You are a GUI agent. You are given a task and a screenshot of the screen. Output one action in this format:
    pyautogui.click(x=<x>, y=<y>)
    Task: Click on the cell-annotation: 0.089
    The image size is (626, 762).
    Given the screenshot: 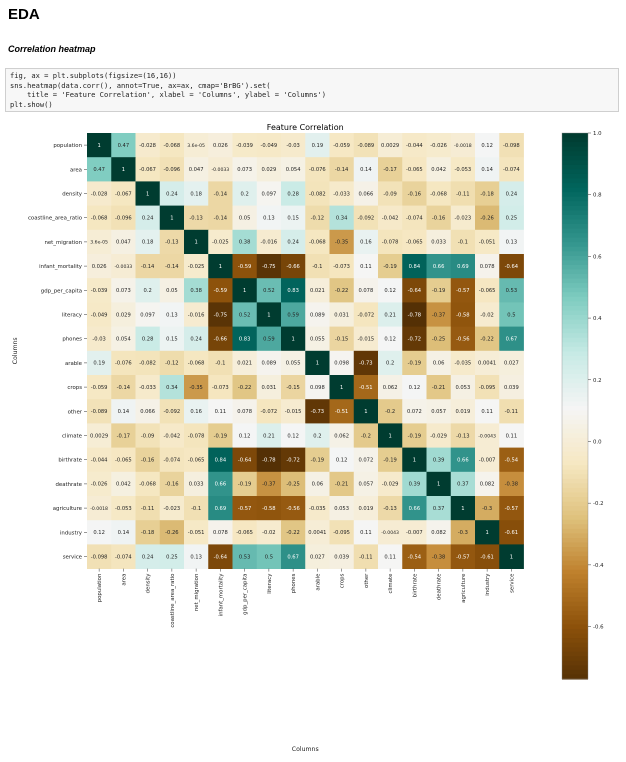 What is the action you would take?
    pyautogui.click(x=317, y=315)
    